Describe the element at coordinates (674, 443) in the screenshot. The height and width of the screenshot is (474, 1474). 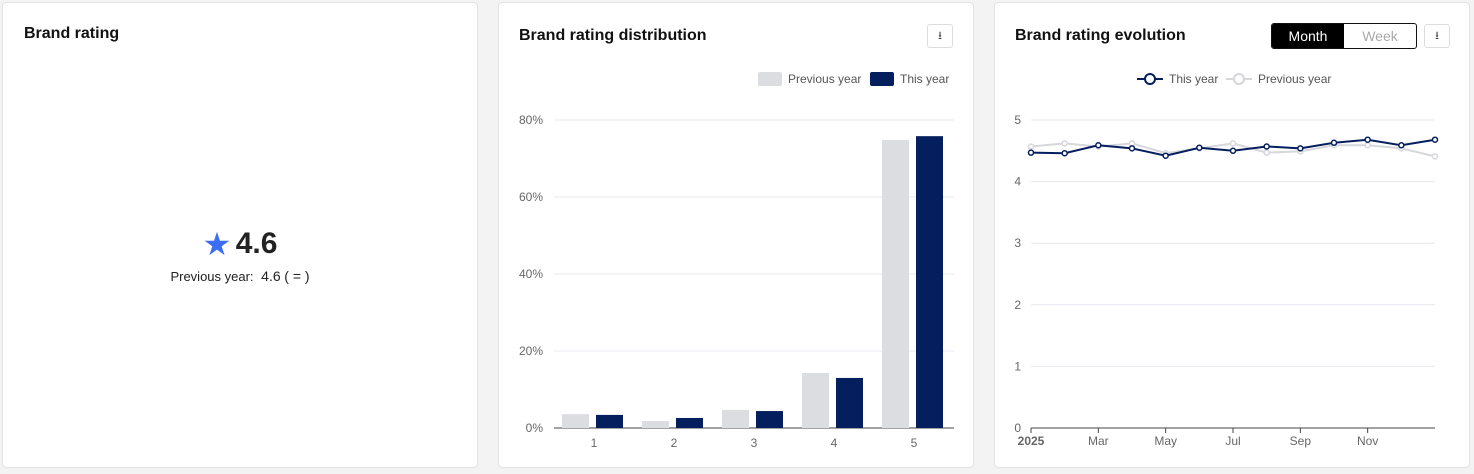
I see `x-tick-label: 2` at that location.